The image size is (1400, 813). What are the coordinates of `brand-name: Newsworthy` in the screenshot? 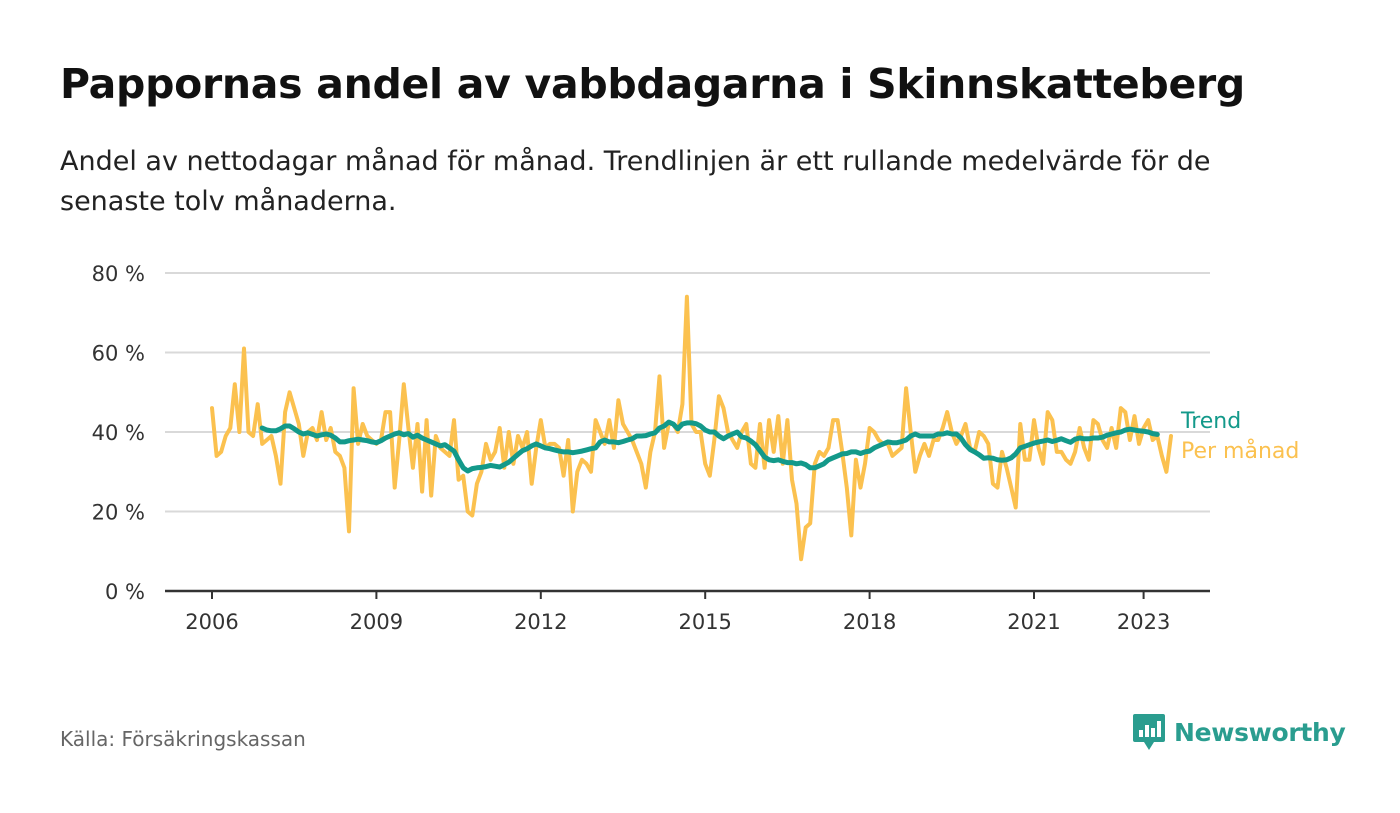 It's located at (1260, 732).